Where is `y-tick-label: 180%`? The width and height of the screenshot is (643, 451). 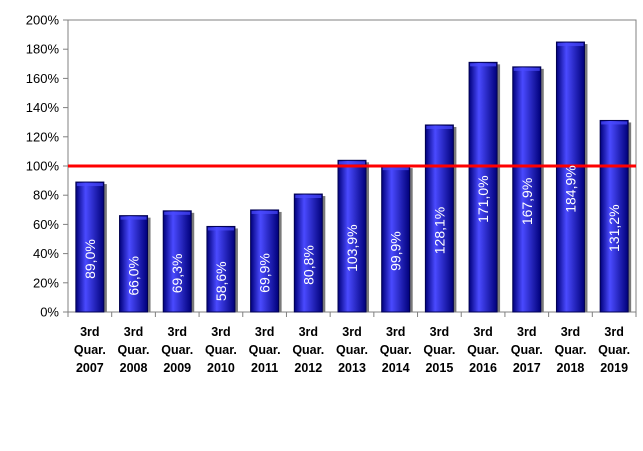 y-tick-label: 180% is located at coordinates (43, 49).